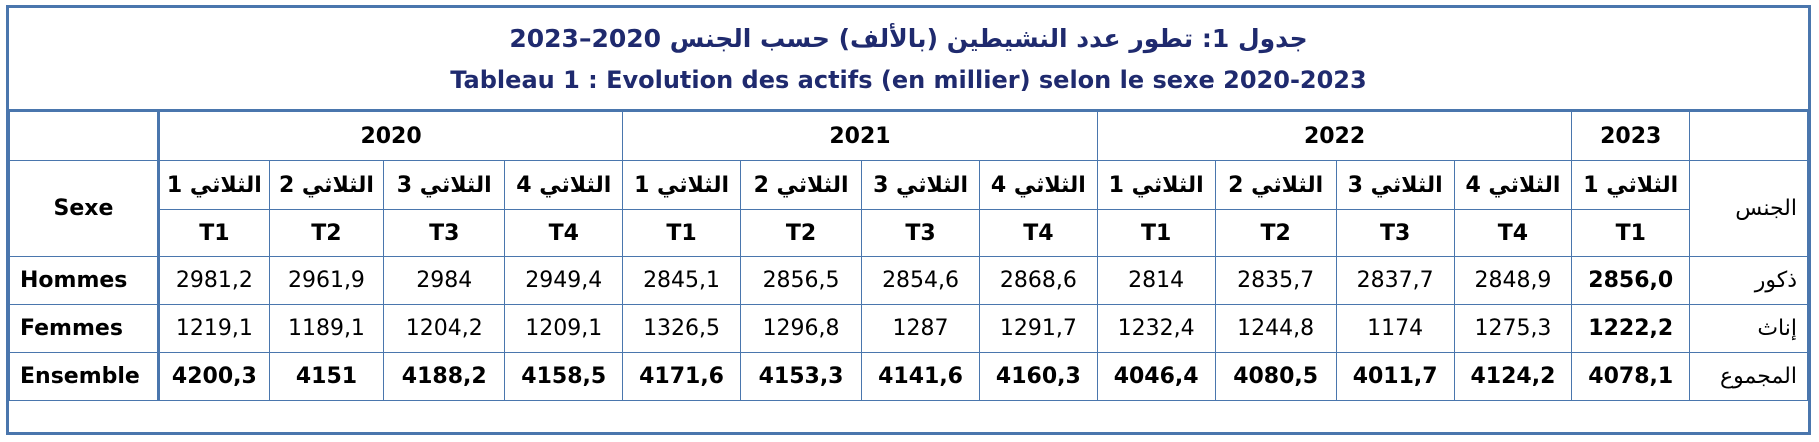 The height and width of the screenshot is (442, 1819). What do you see at coordinates (84, 136) in the screenshot?
I see `header-blank-left` at bounding box center [84, 136].